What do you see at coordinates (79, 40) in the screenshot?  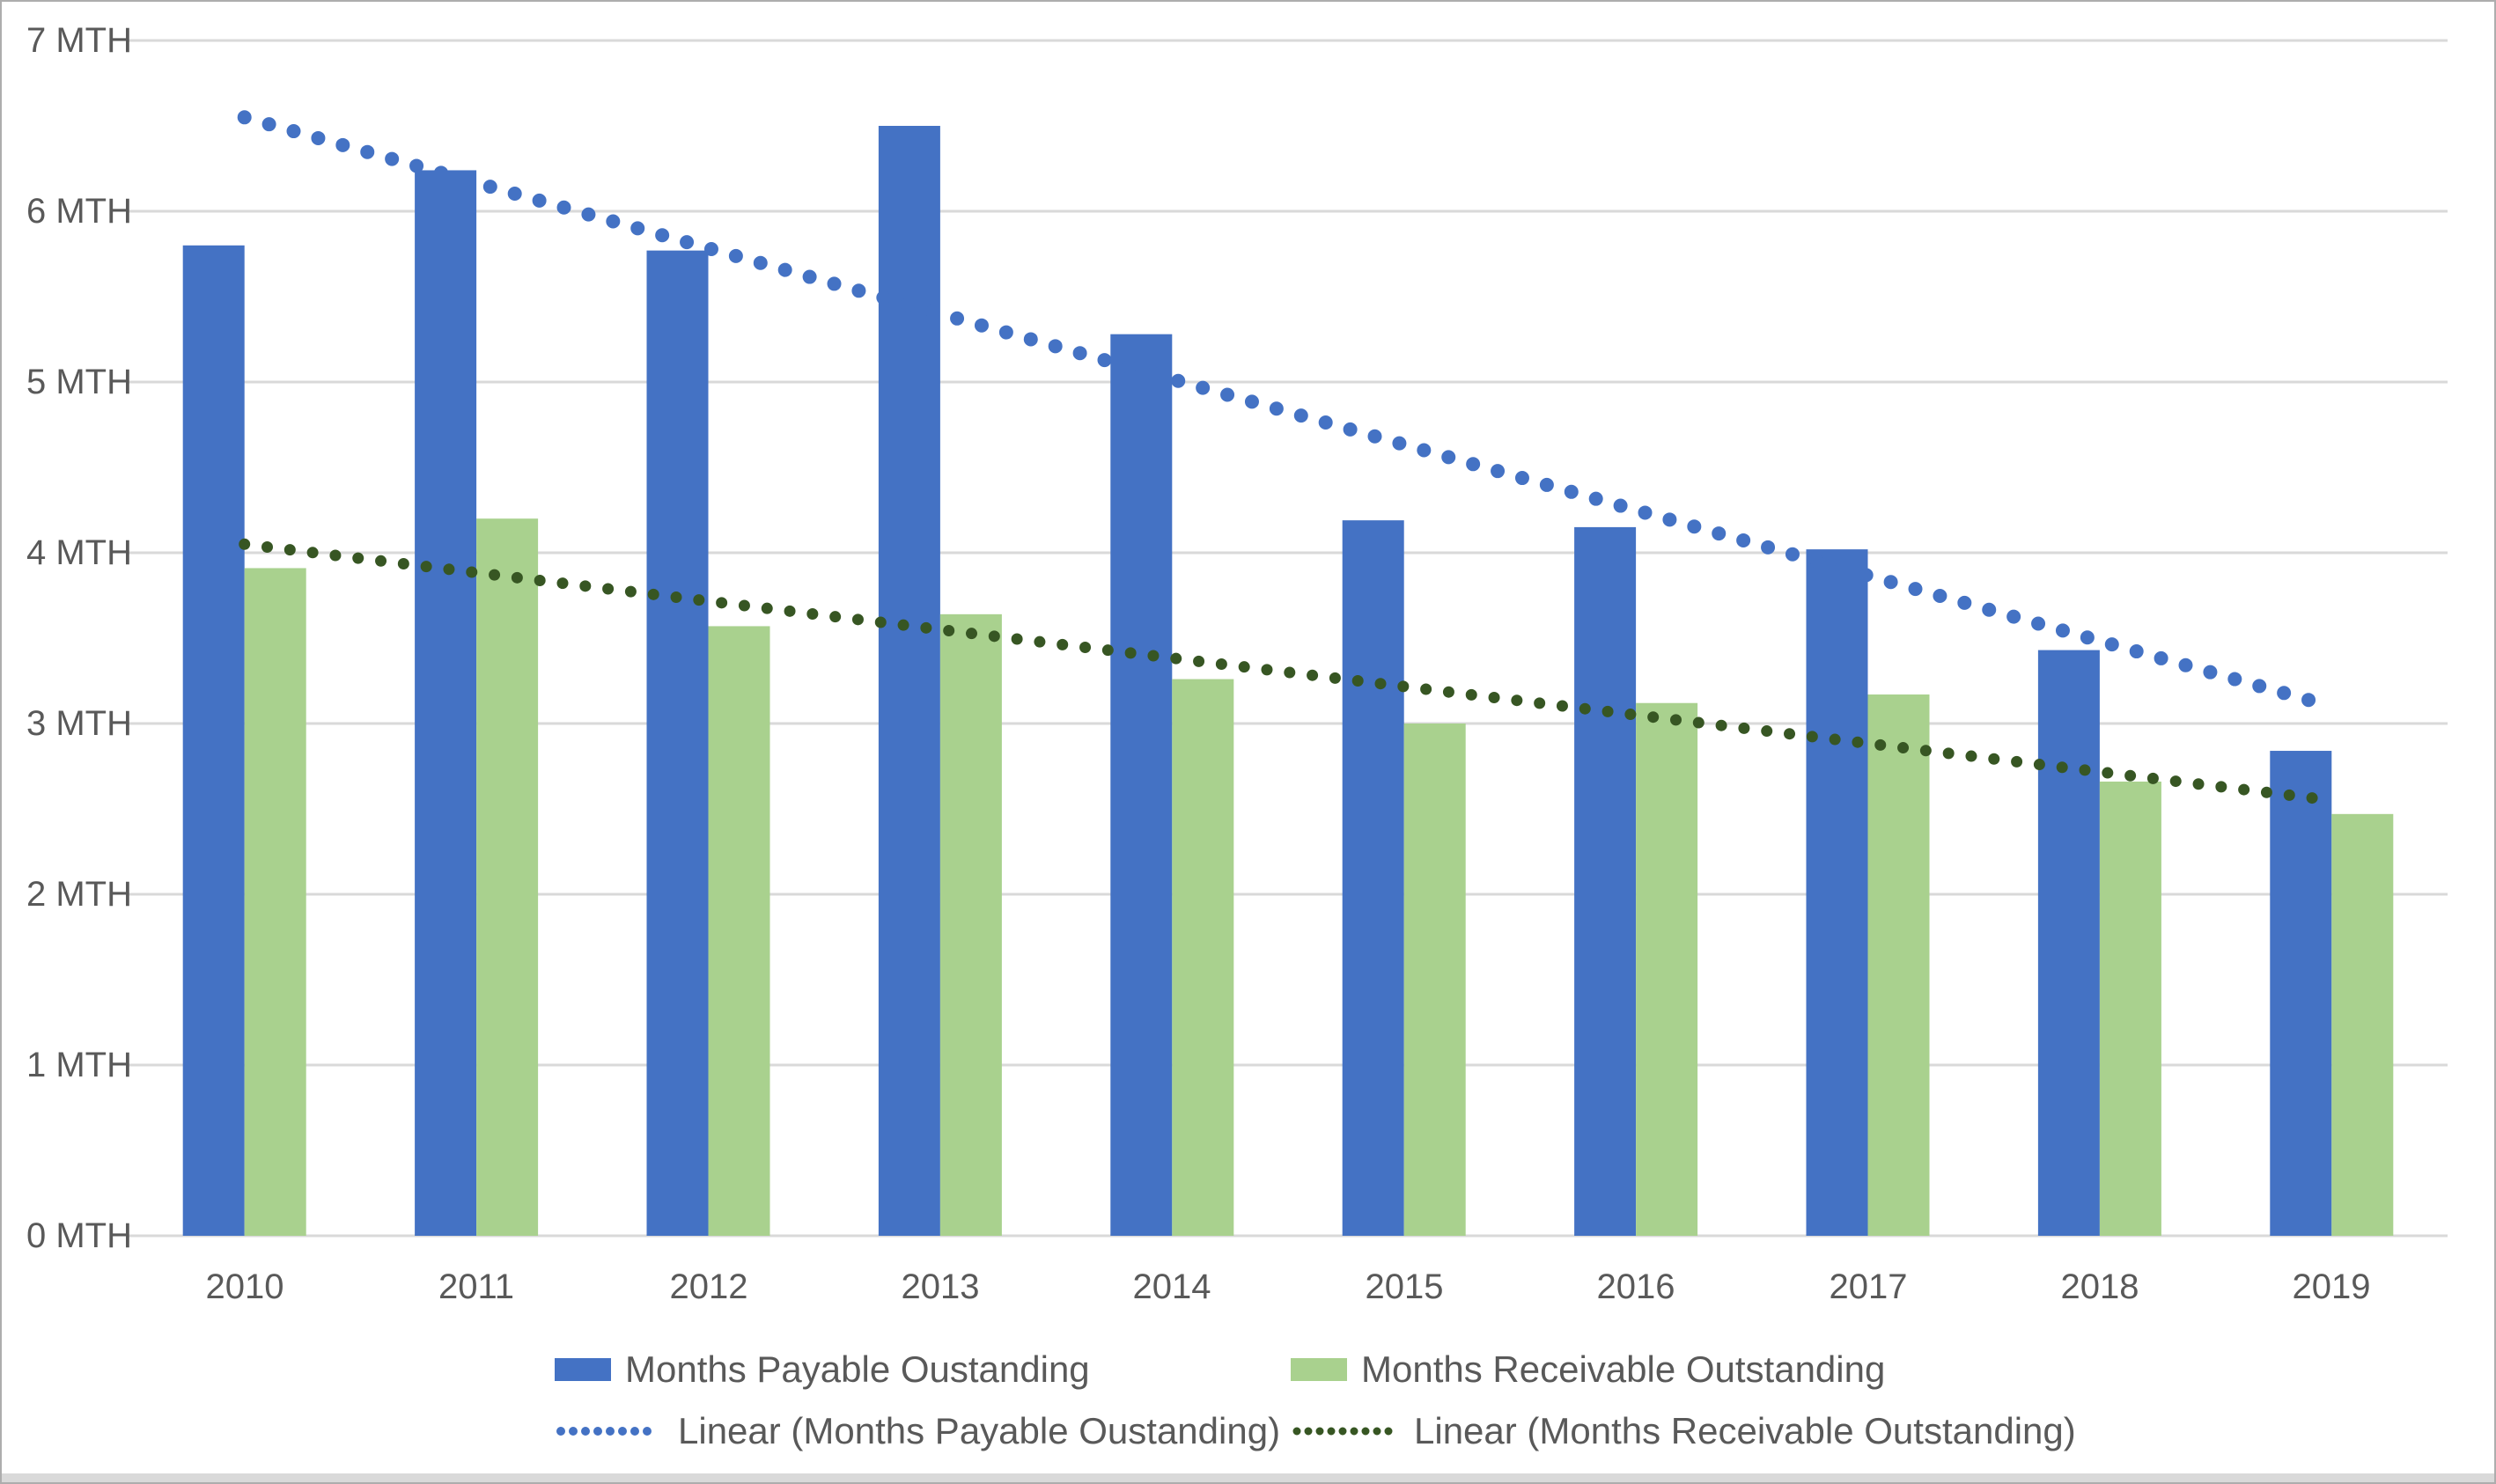 I see `y-tick-7mth: 7 MTH` at bounding box center [79, 40].